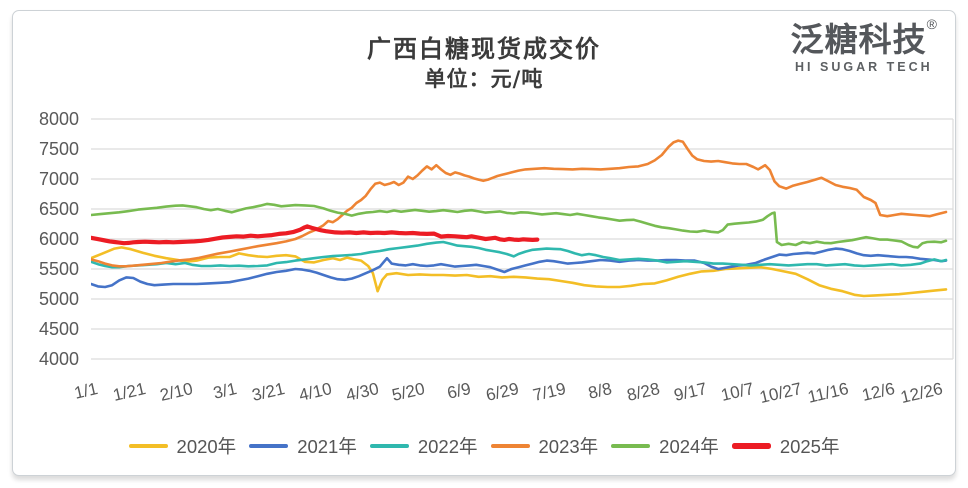 The height and width of the screenshot is (488, 968). What do you see at coordinates (931, 24) in the screenshot?
I see `registered-trademark-icon: ®` at bounding box center [931, 24].